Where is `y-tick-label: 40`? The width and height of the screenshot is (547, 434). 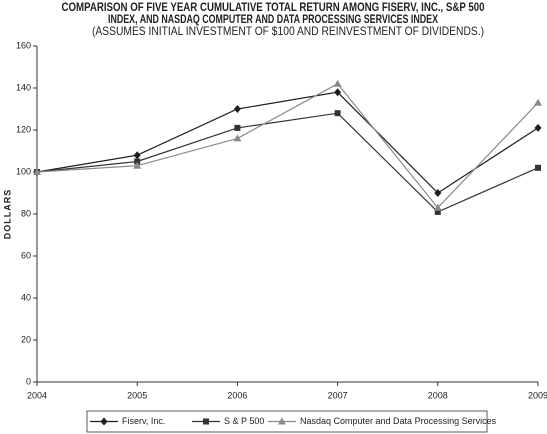
y-tick-label: 40 is located at coordinates (26, 297).